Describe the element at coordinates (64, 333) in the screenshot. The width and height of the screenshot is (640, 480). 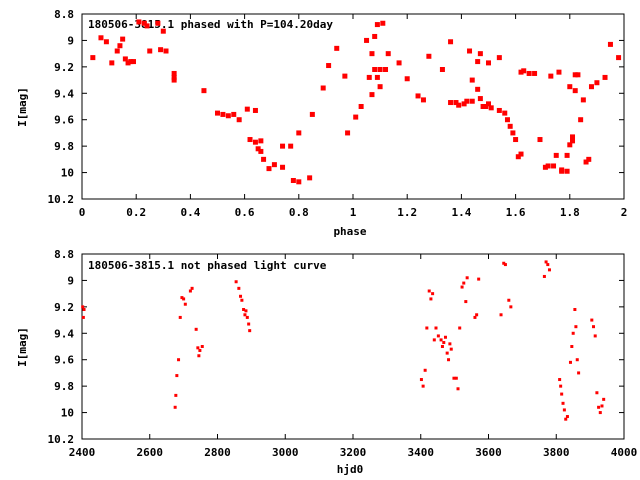
I see `y-tick-label: 9.4` at that location.